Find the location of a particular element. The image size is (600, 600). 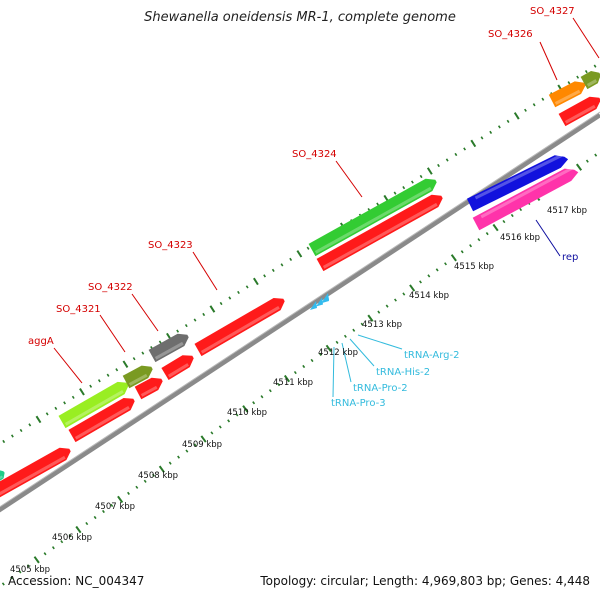

gene-pink is located at coordinates (525, 199).